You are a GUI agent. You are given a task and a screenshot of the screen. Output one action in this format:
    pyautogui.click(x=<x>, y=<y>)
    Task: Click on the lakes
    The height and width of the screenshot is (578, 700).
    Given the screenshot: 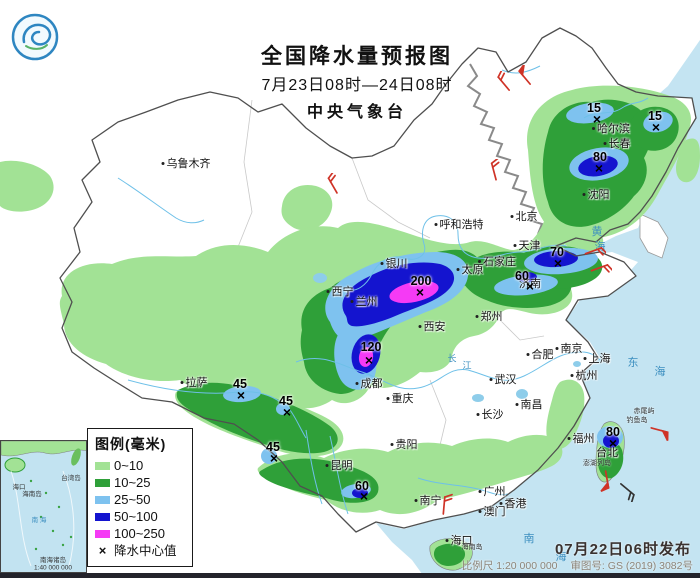 What is the action you would take?
    pyautogui.click(x=447, y=337)
    